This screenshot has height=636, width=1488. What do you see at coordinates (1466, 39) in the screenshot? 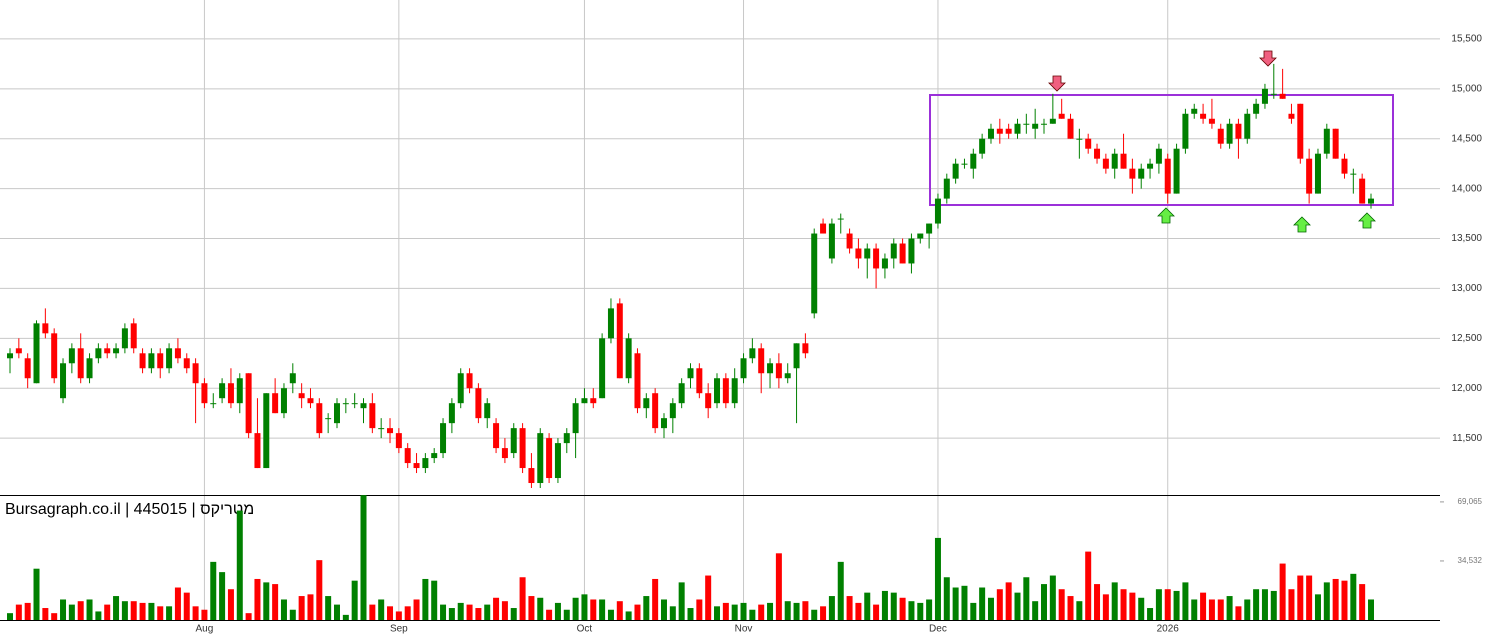
I see `y-tick-label: 15,500` at bounding box center [1466, 39].